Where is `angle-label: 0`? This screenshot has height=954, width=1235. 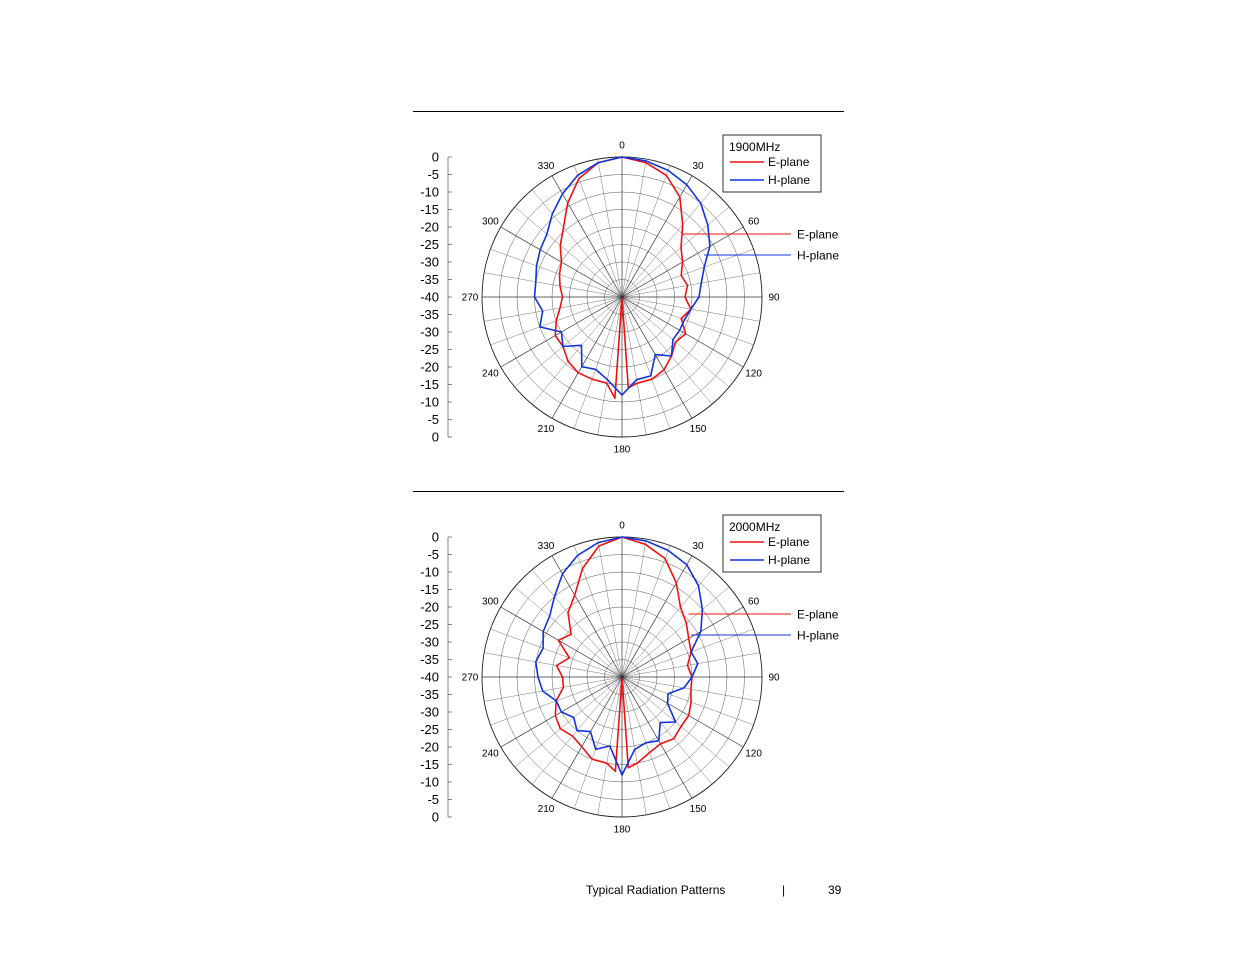
angle-label: 0 is located at coordinates (622, 526).